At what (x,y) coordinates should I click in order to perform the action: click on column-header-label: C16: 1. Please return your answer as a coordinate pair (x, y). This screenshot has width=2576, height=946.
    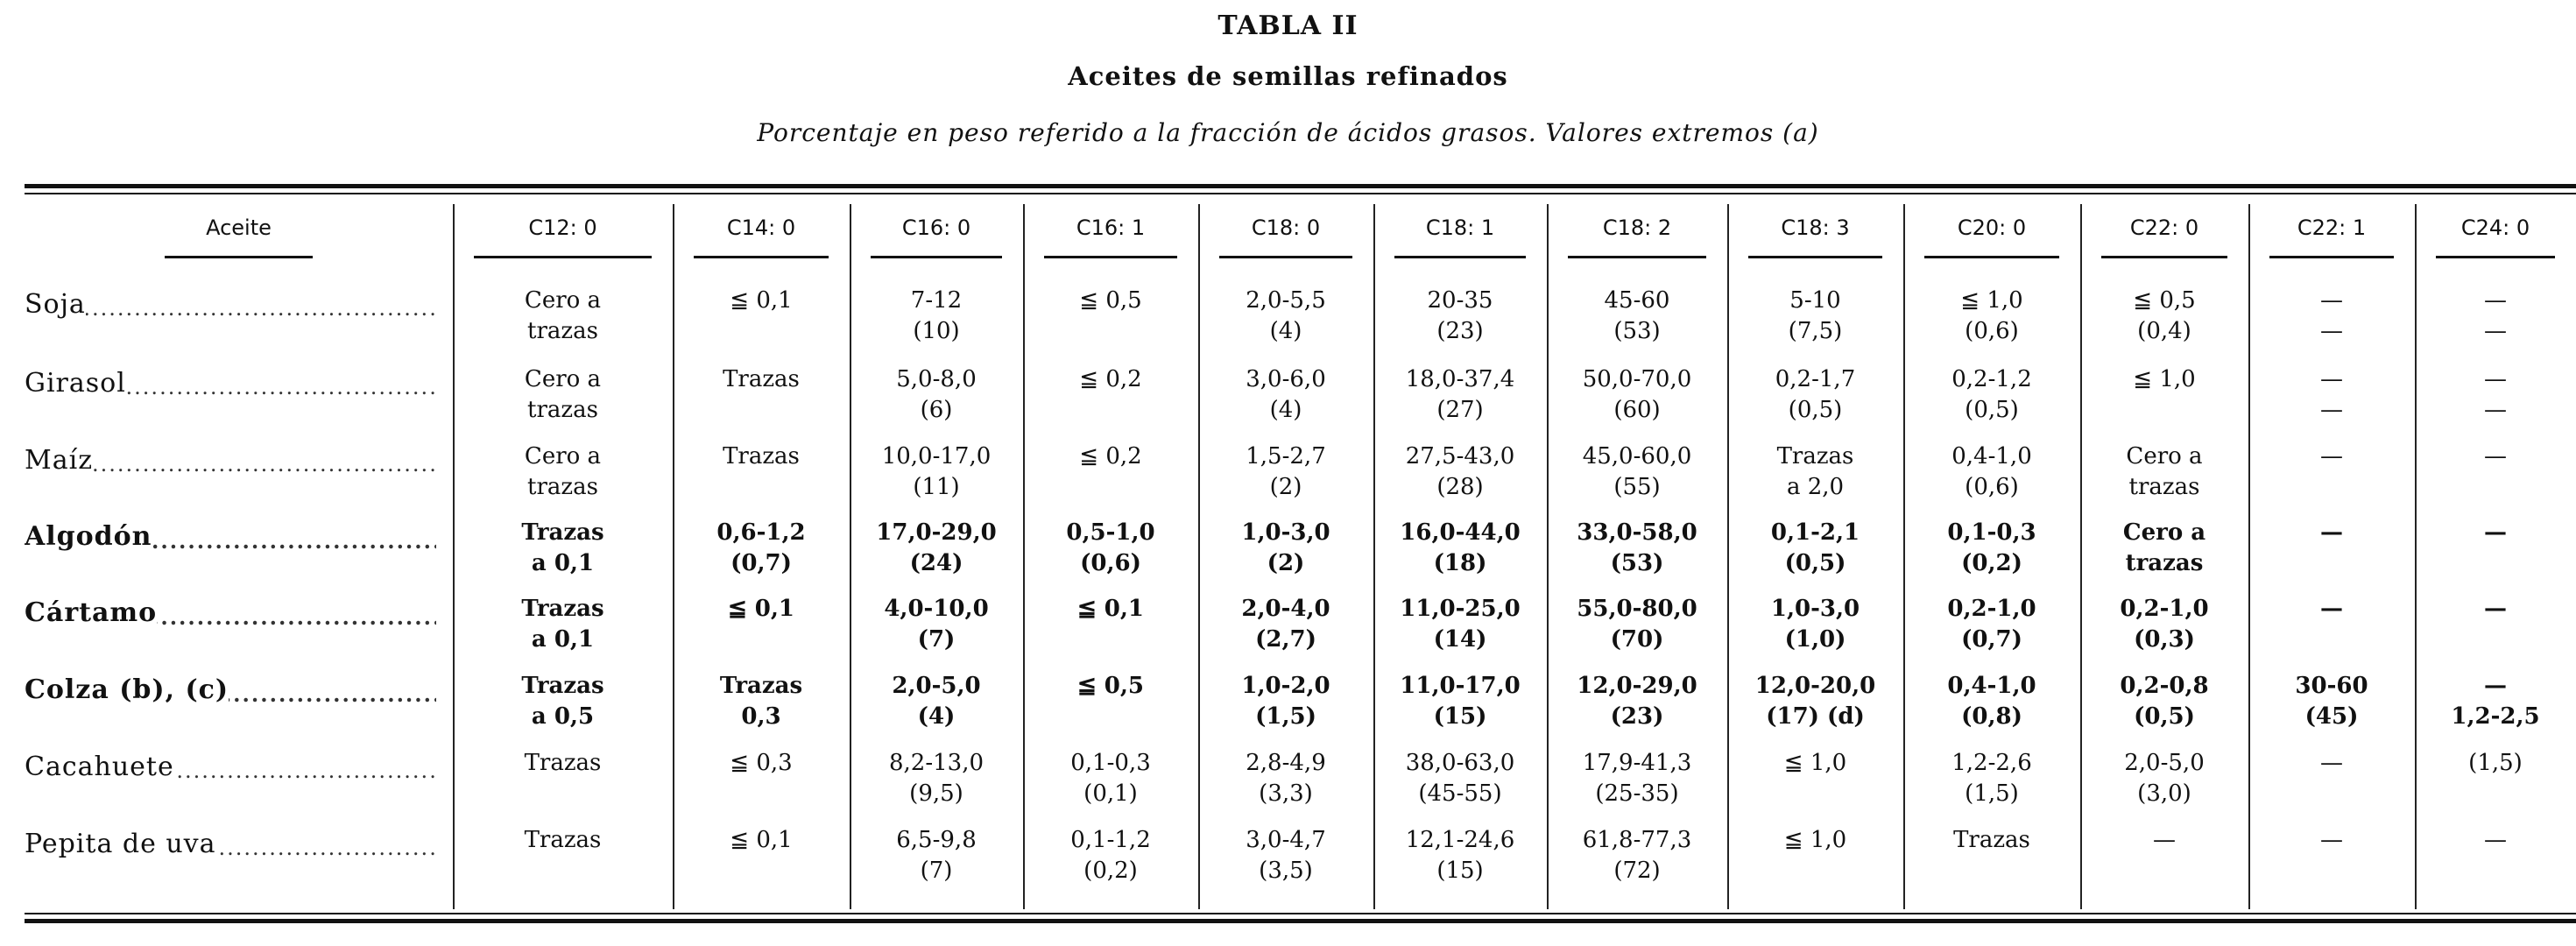
    Looking at the image, I should click on (1111, 227).